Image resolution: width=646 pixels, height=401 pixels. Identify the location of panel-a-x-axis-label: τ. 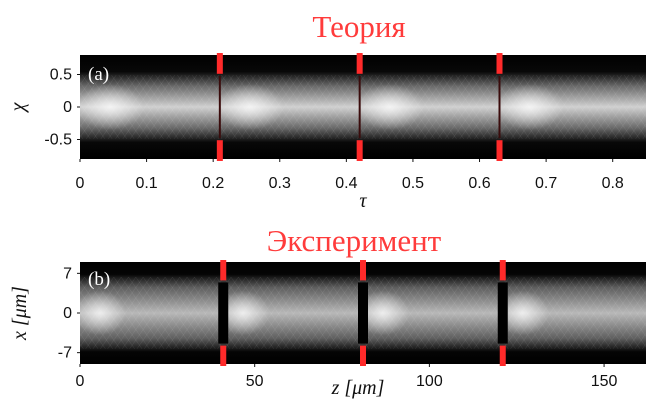
(363, 201).